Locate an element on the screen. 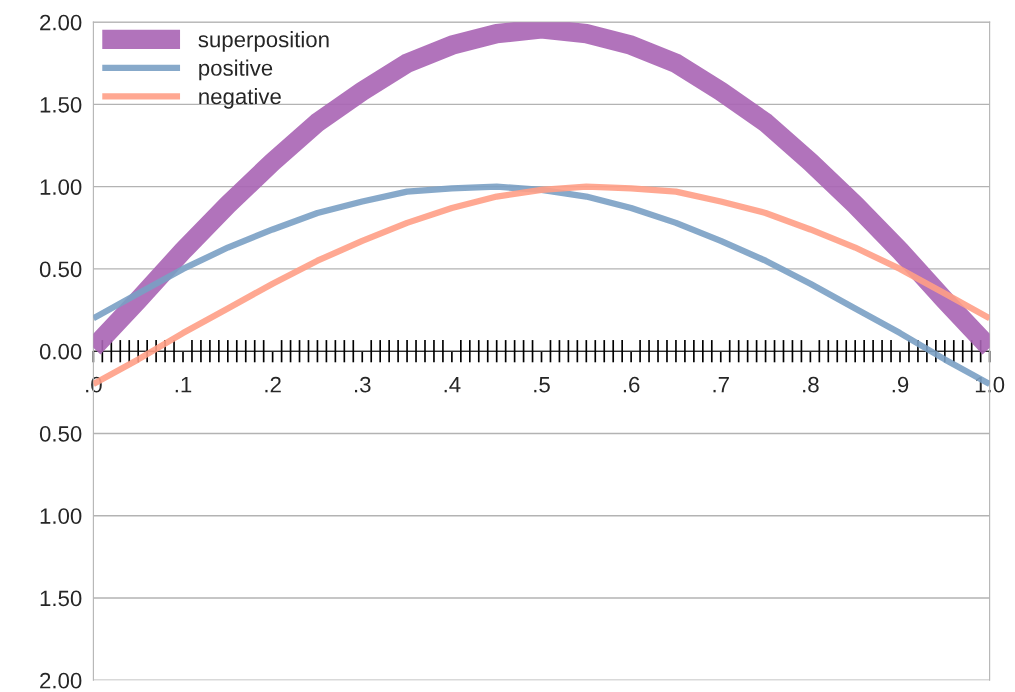  x-tick-label: .9 is located at coordinates (900, 384).